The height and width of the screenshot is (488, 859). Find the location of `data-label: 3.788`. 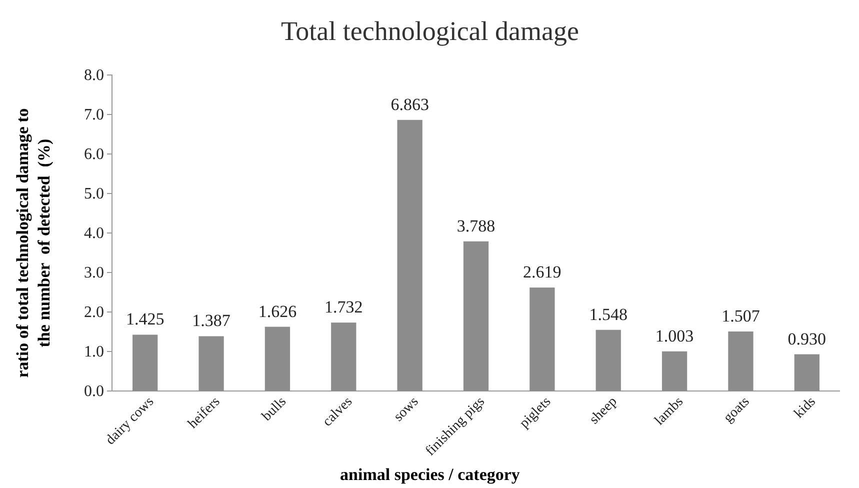

data-label: 3.788 is located at coordinates (476, 226).